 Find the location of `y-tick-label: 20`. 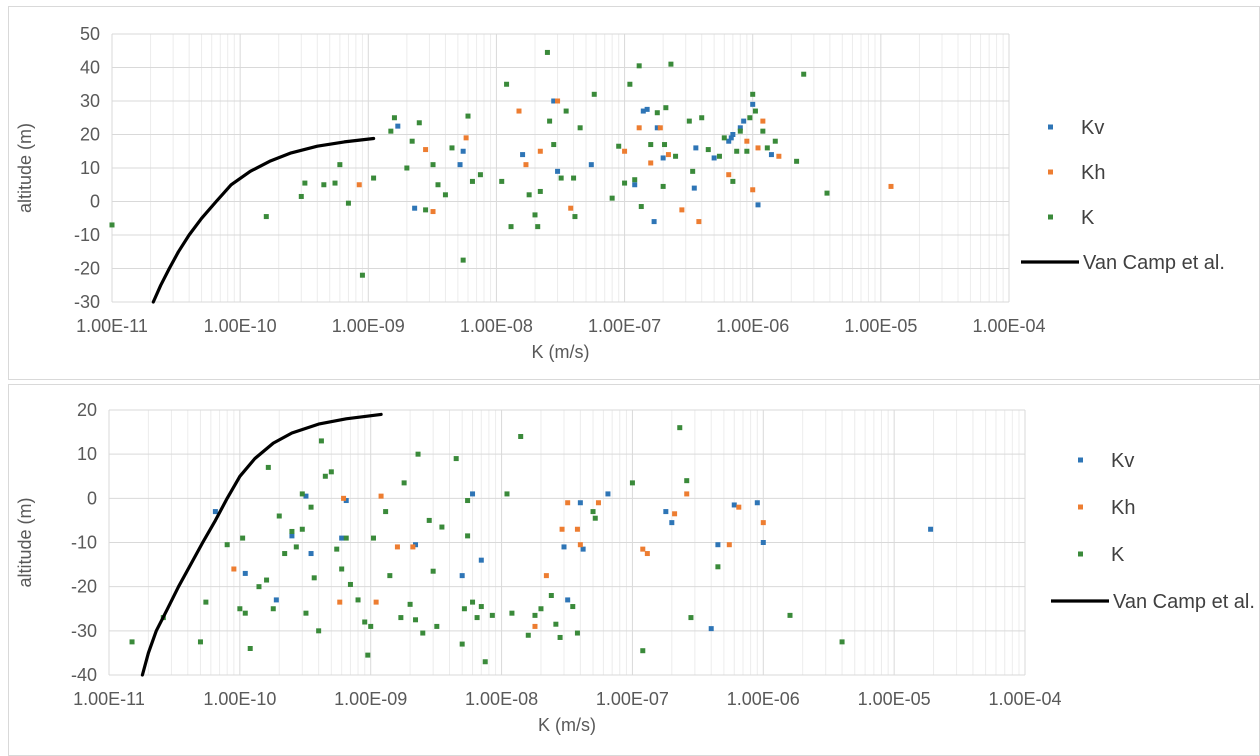

y-tick-label: 20 is located at coordinates (87, 410).